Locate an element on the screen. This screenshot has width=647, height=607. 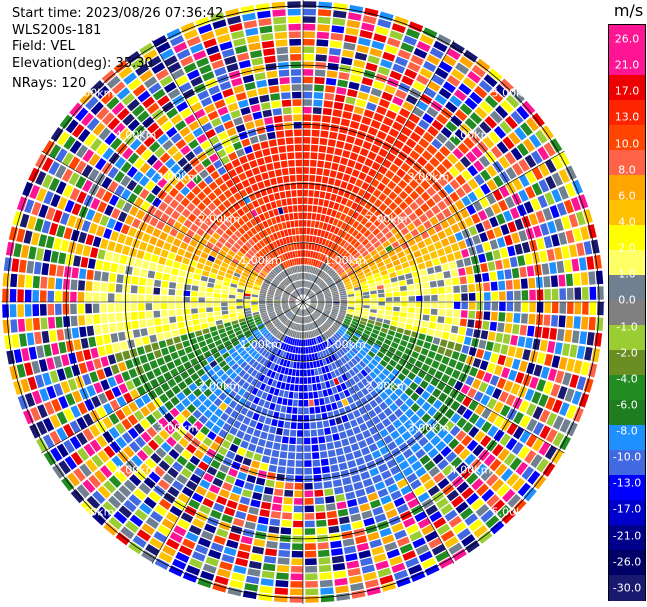
elevation: Elevation(deg): 35.30 is located at coordinates (82, 63).